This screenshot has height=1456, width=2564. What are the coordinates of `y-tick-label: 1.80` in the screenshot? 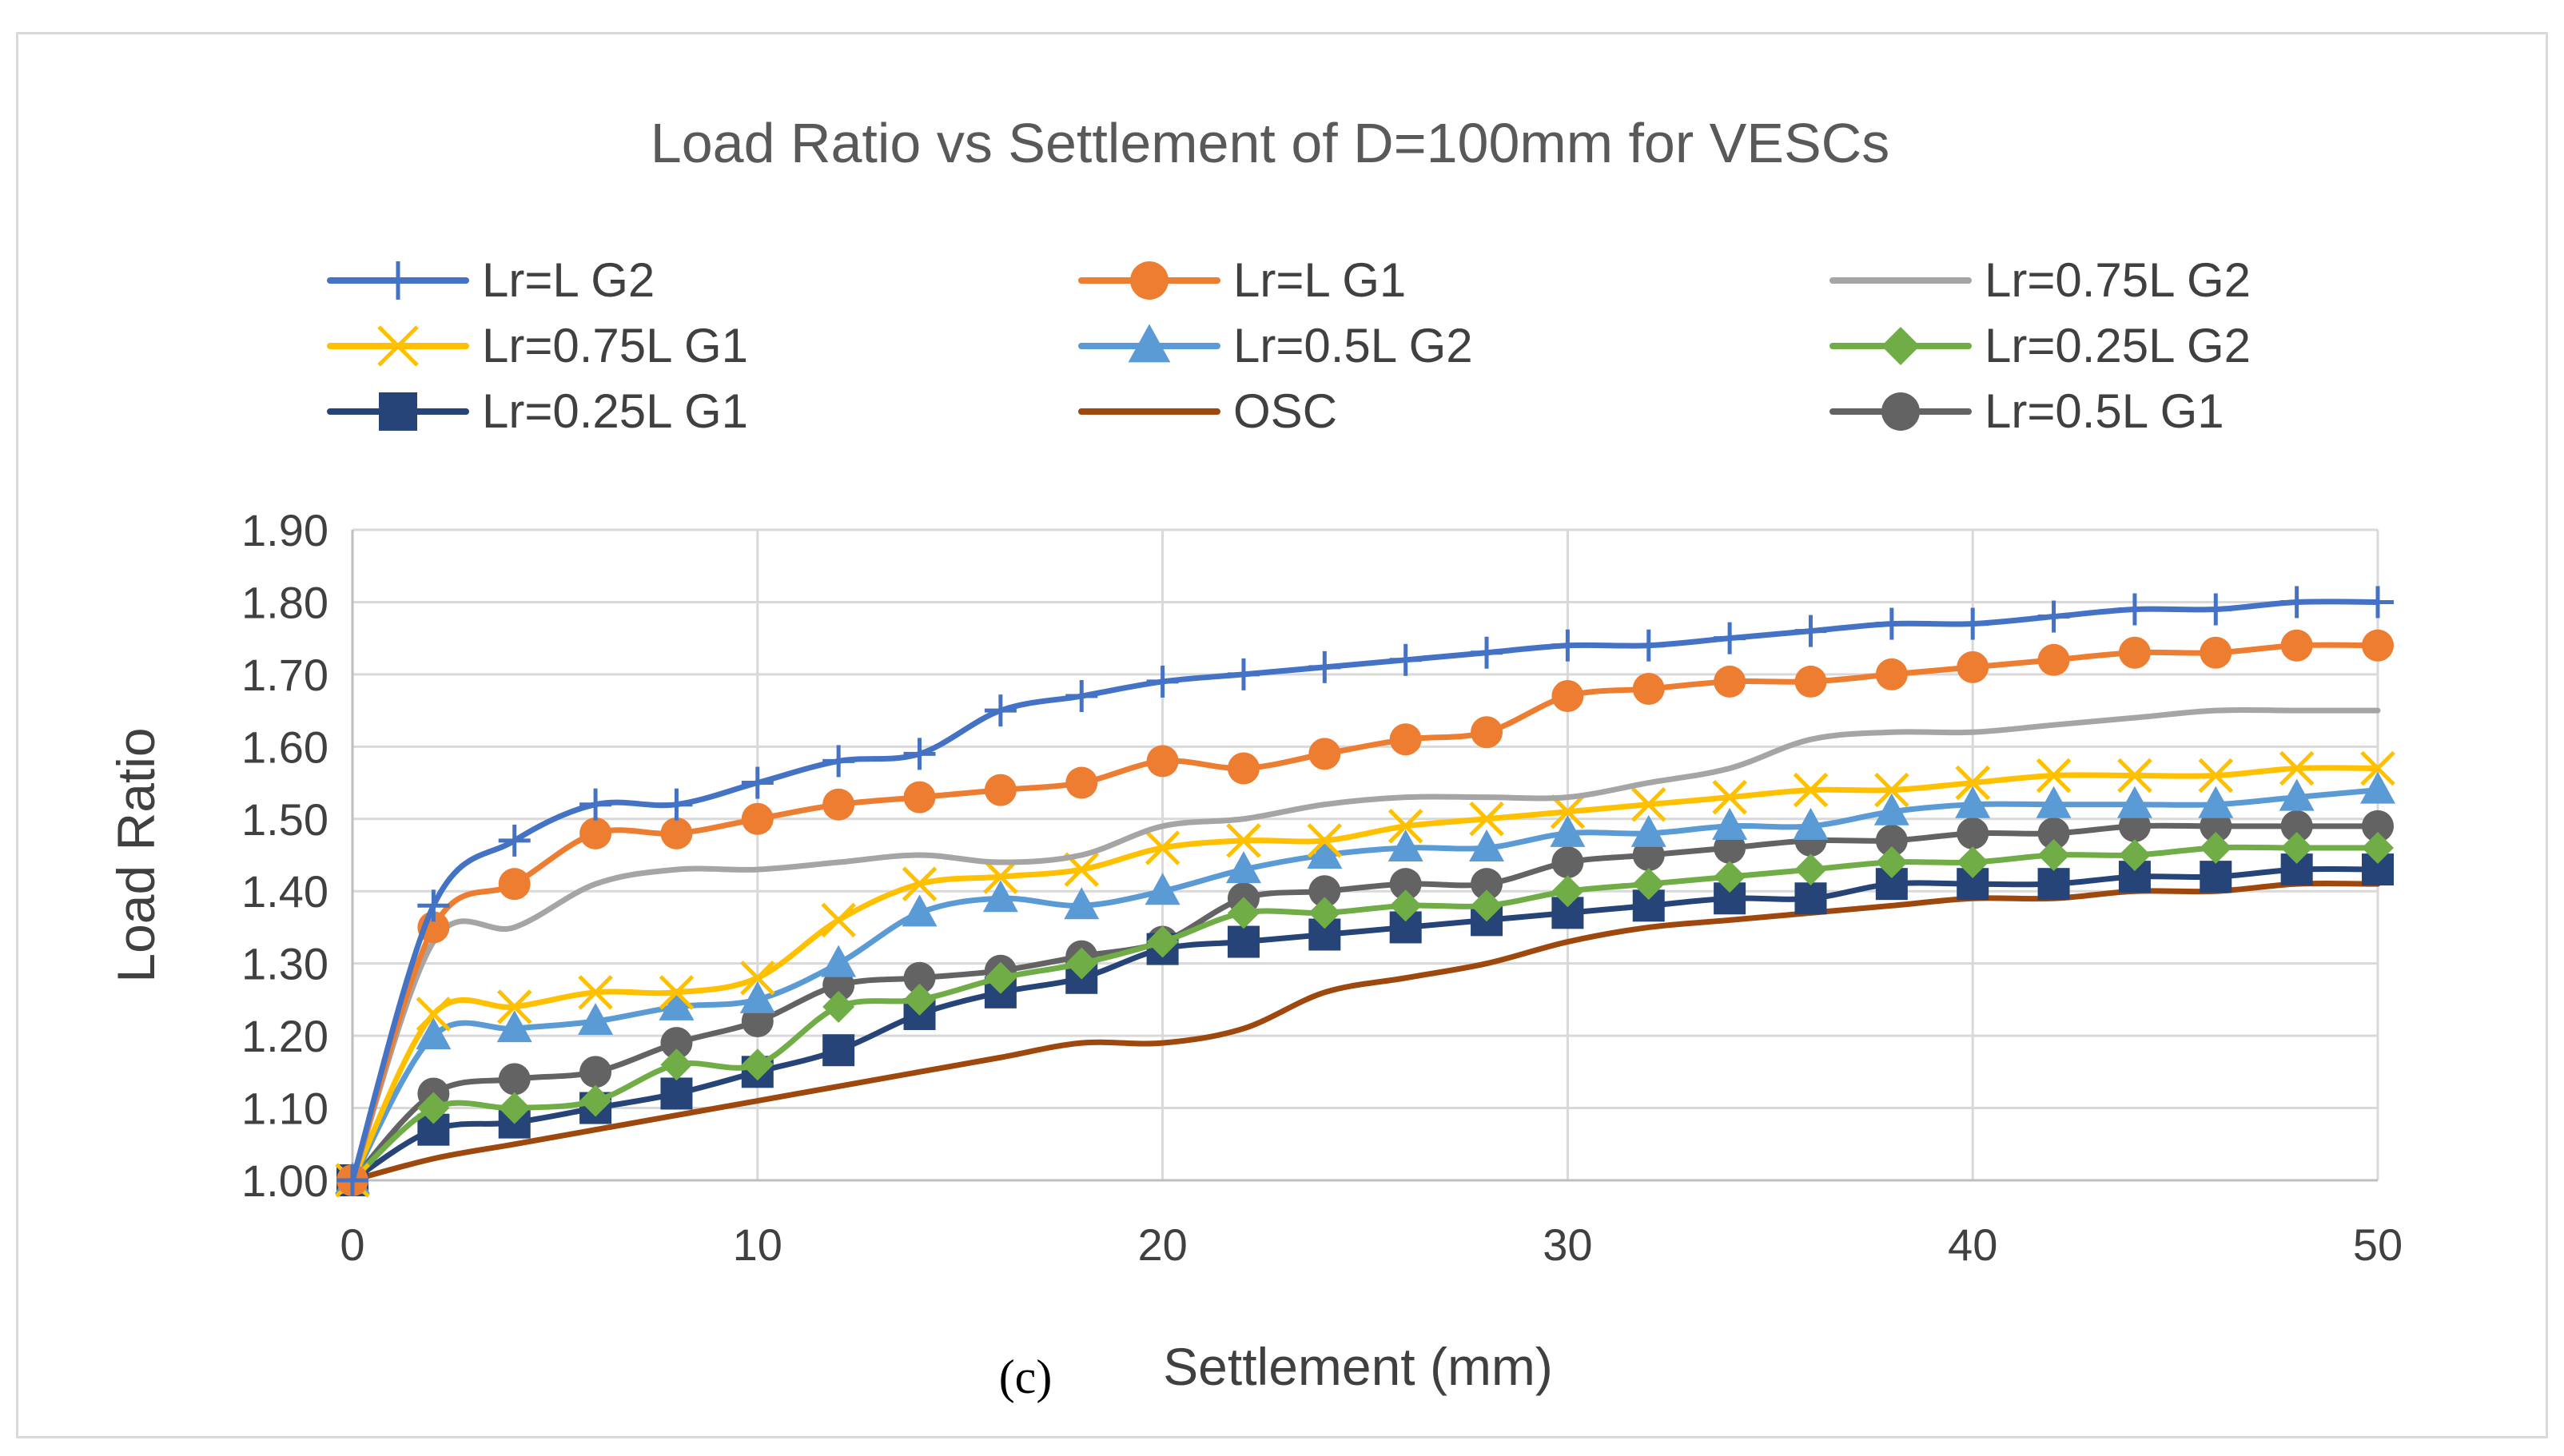 It's located at (284, 602).